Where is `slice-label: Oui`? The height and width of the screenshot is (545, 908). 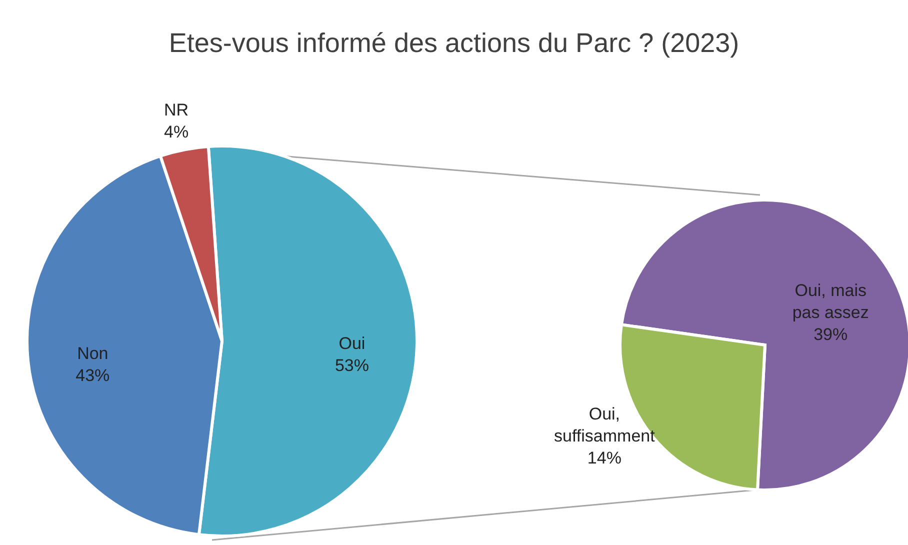 slice-label: Oui is located at coordinates (352, 344).